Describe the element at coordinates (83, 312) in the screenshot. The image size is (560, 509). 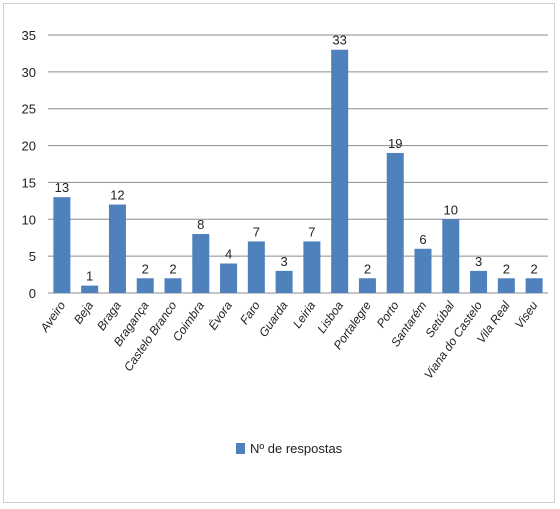
I see `x-tick-label: Beja` at that location.